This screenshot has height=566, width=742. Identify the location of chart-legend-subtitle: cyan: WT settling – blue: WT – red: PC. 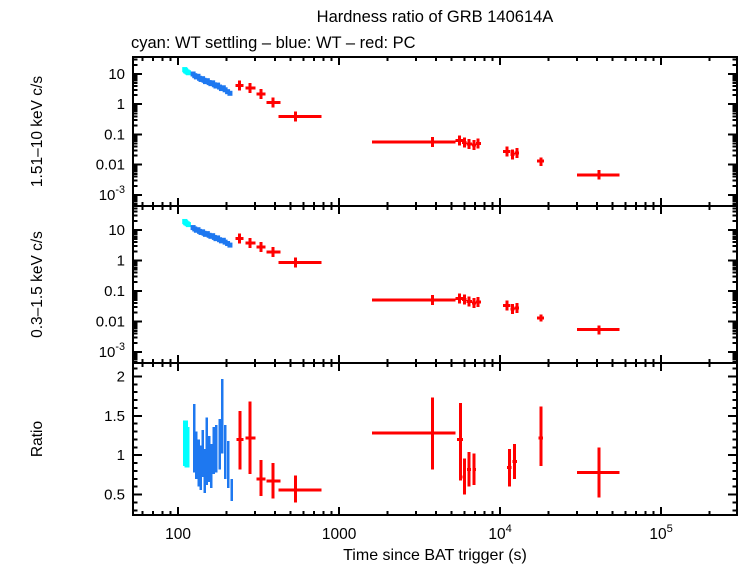
(273, 43).